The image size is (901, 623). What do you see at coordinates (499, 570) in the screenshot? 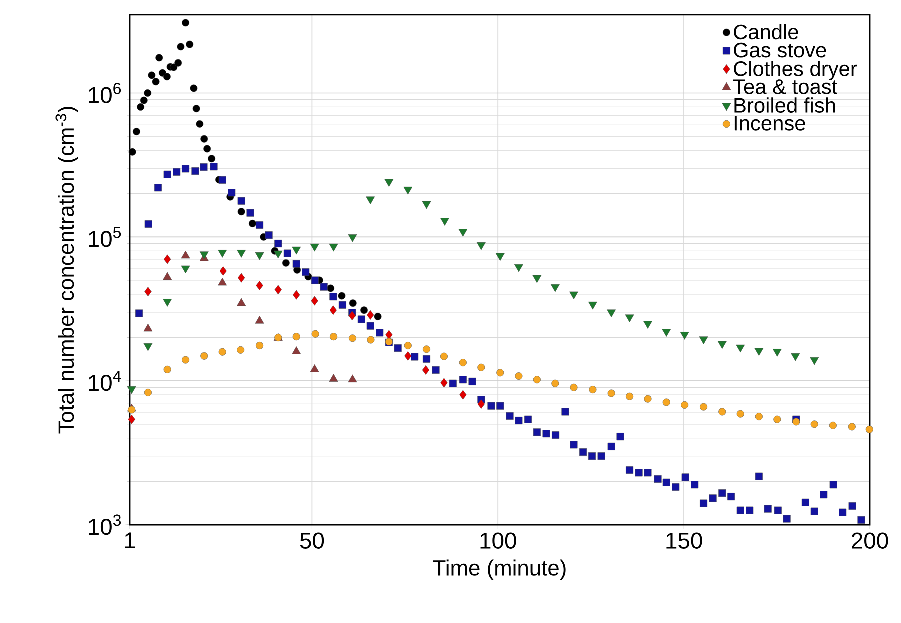
I see `x-axis-title: Time (minute)` at bounding box center [499, 570].